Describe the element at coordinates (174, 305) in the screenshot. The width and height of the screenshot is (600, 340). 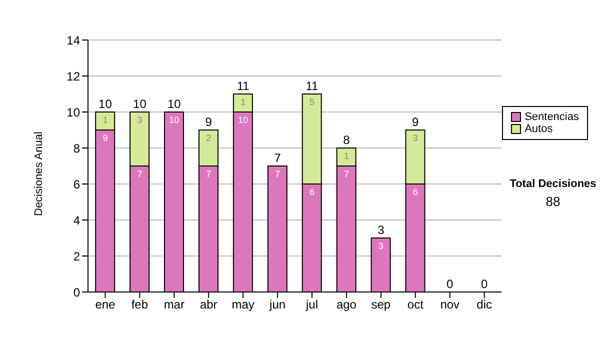
I see `x-tick-label: mar` at that location.